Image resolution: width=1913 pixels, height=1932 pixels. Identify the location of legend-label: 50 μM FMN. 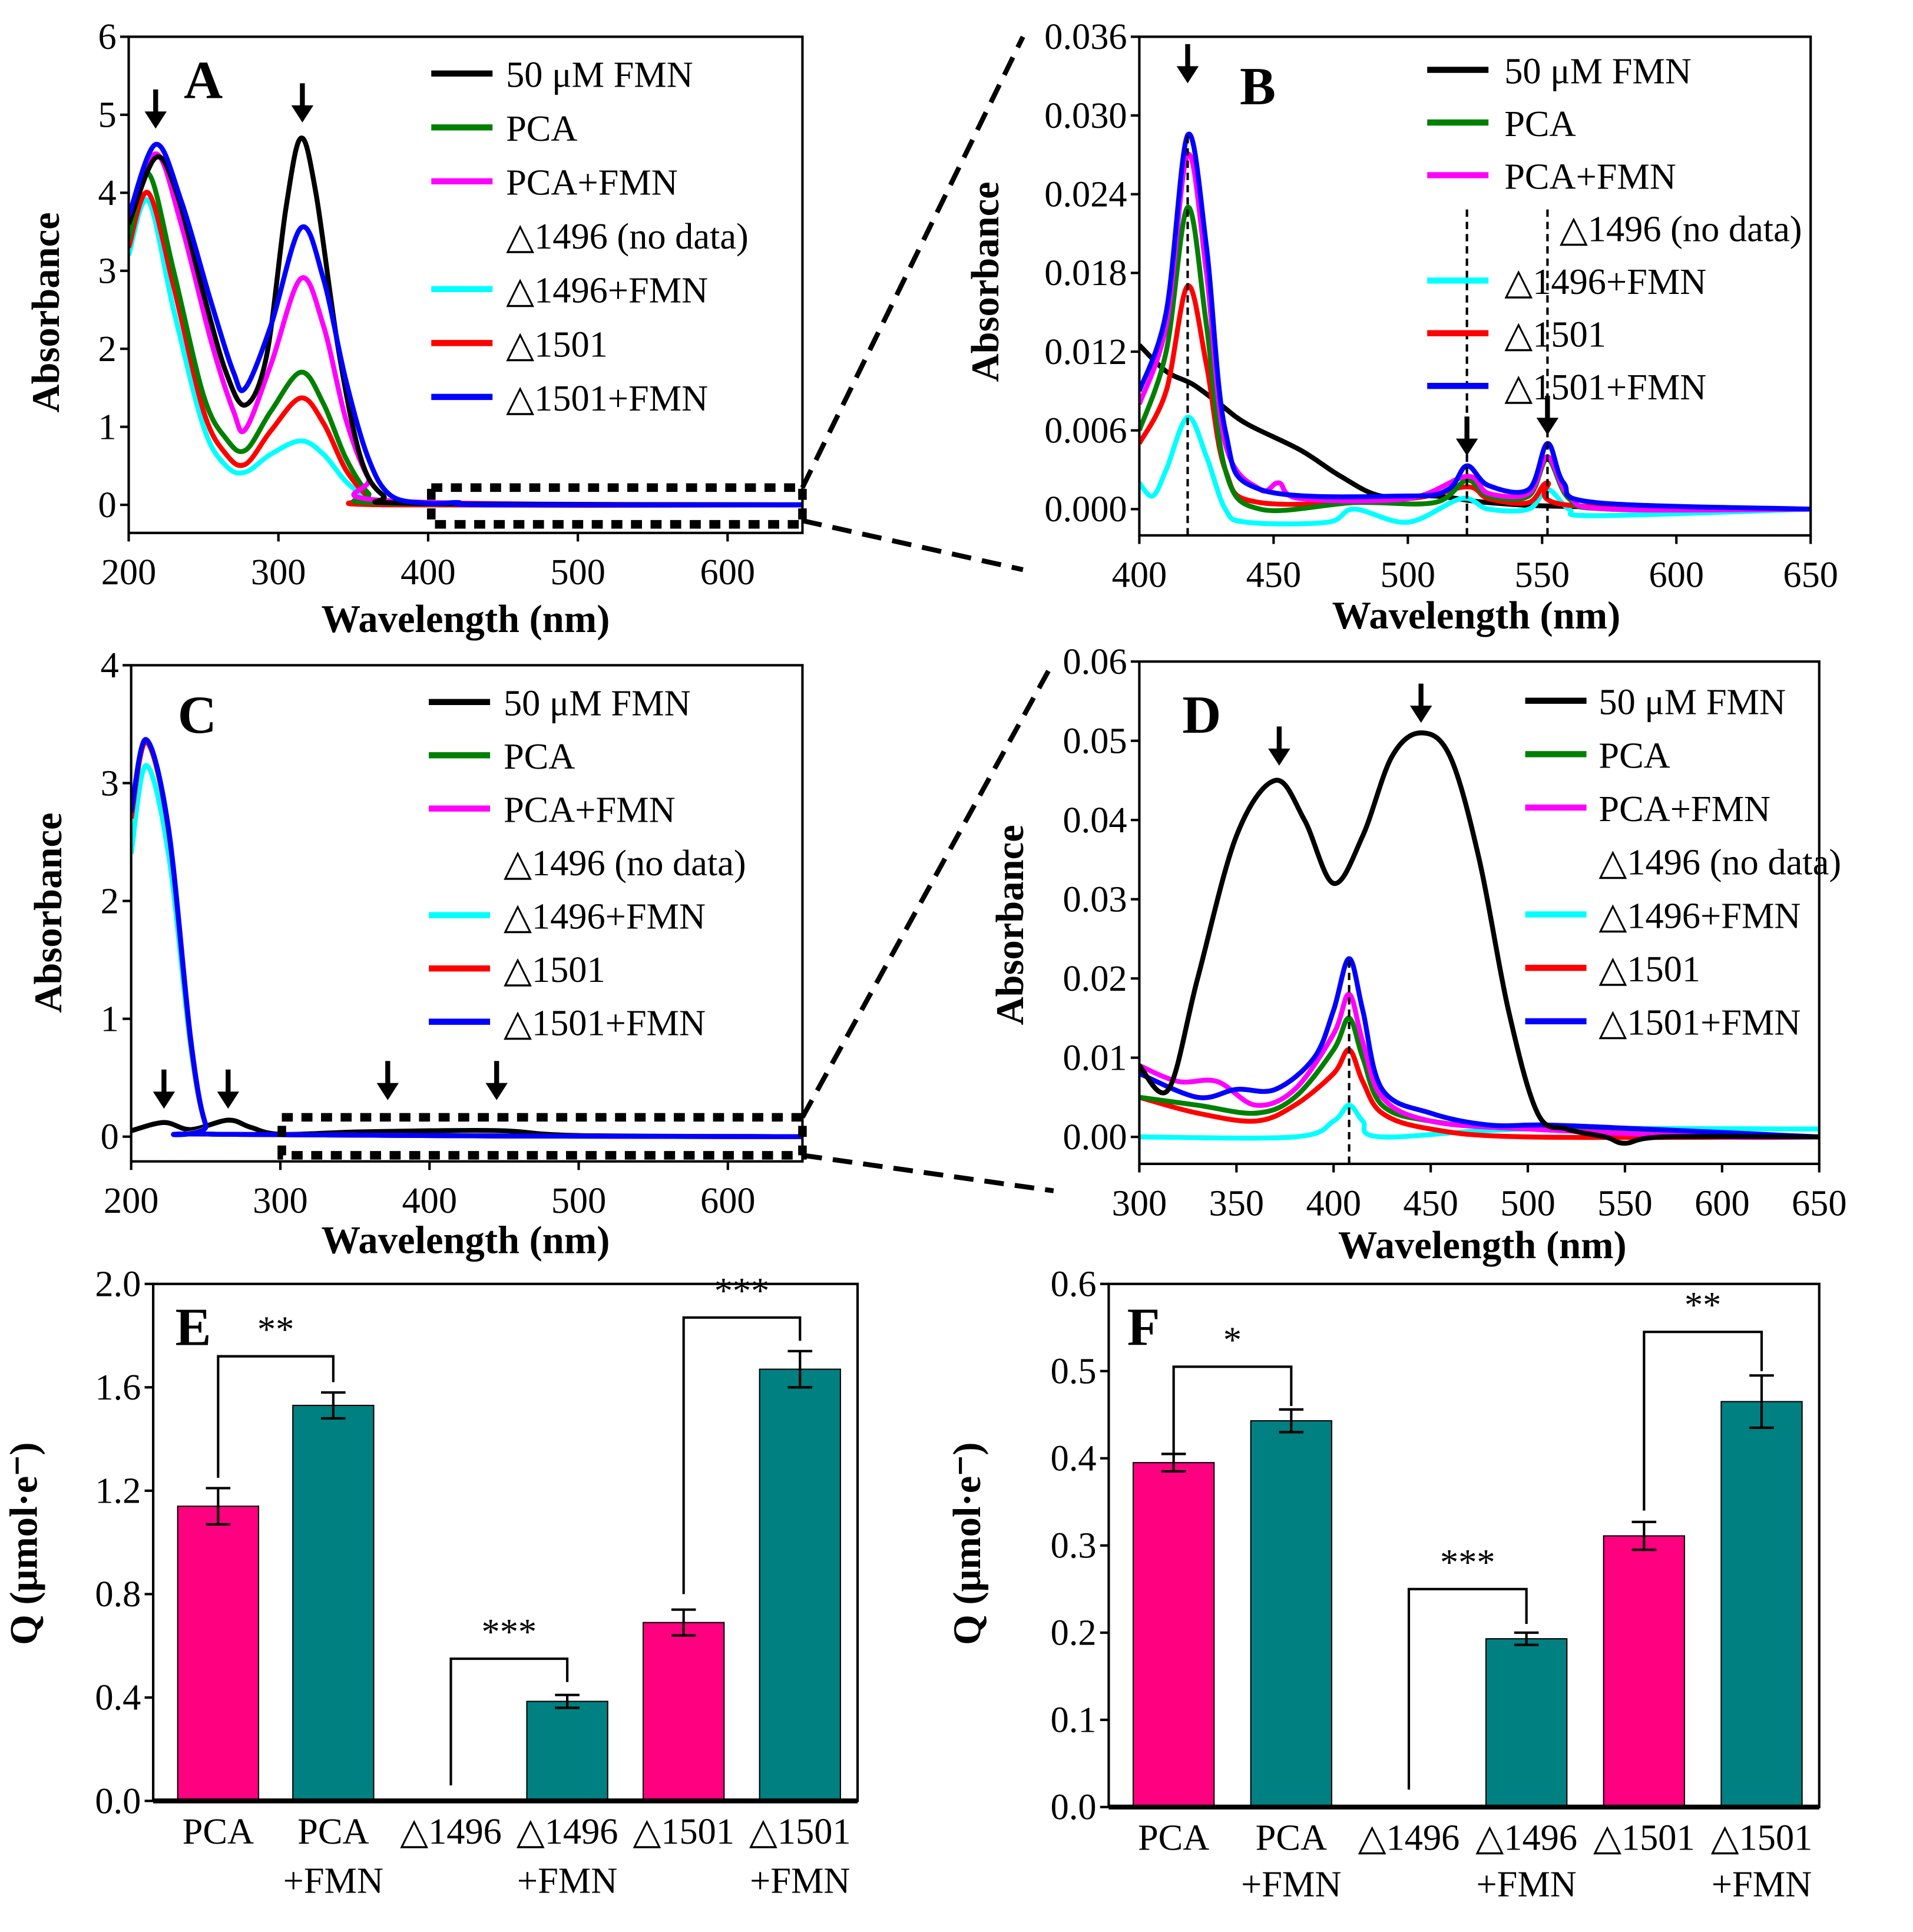
(1598, 71).